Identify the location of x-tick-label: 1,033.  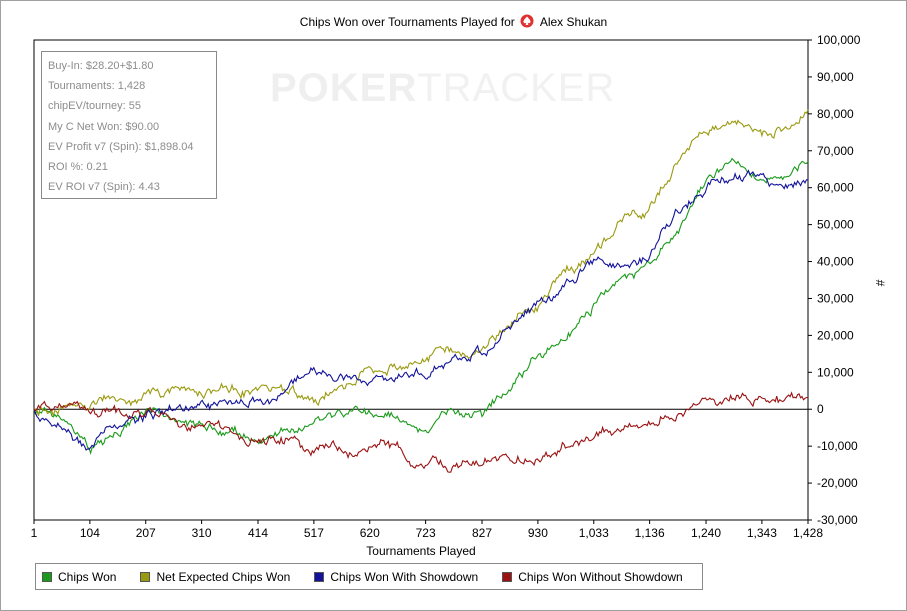
(594, 533).